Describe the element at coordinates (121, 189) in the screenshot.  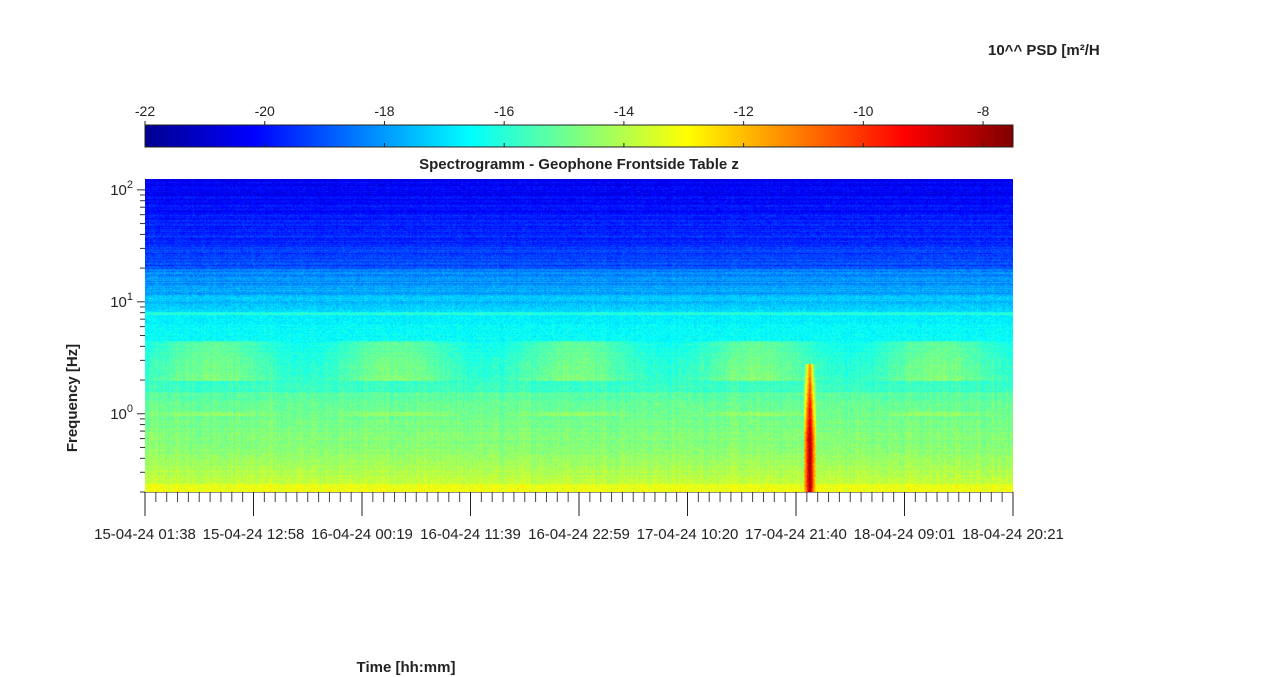
I see `y-tick-label: 10²` at that location.